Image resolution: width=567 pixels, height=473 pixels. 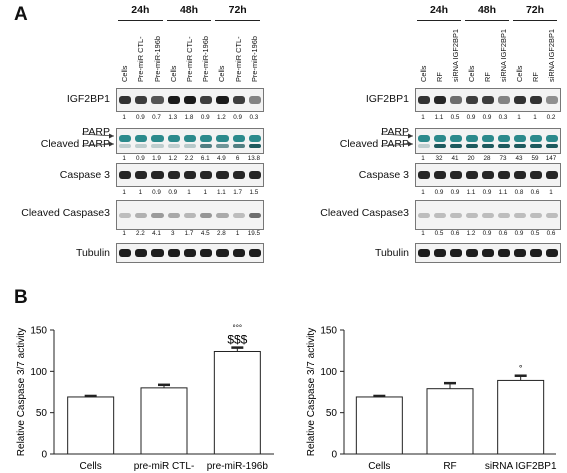 I want to click on quant-value: 4.1, so click(x=156, y=233).